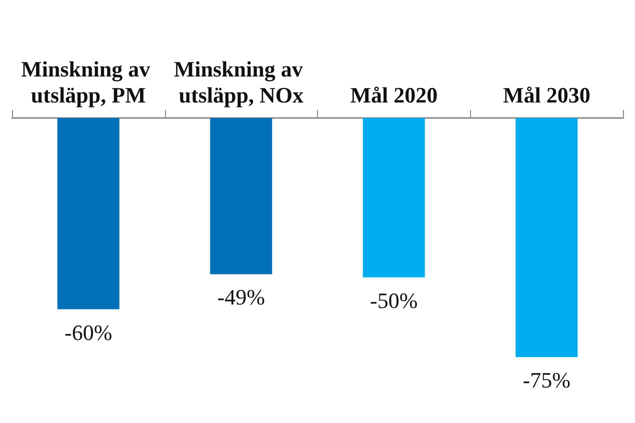  I want to click on data-label: -60%, so click(88, 332).